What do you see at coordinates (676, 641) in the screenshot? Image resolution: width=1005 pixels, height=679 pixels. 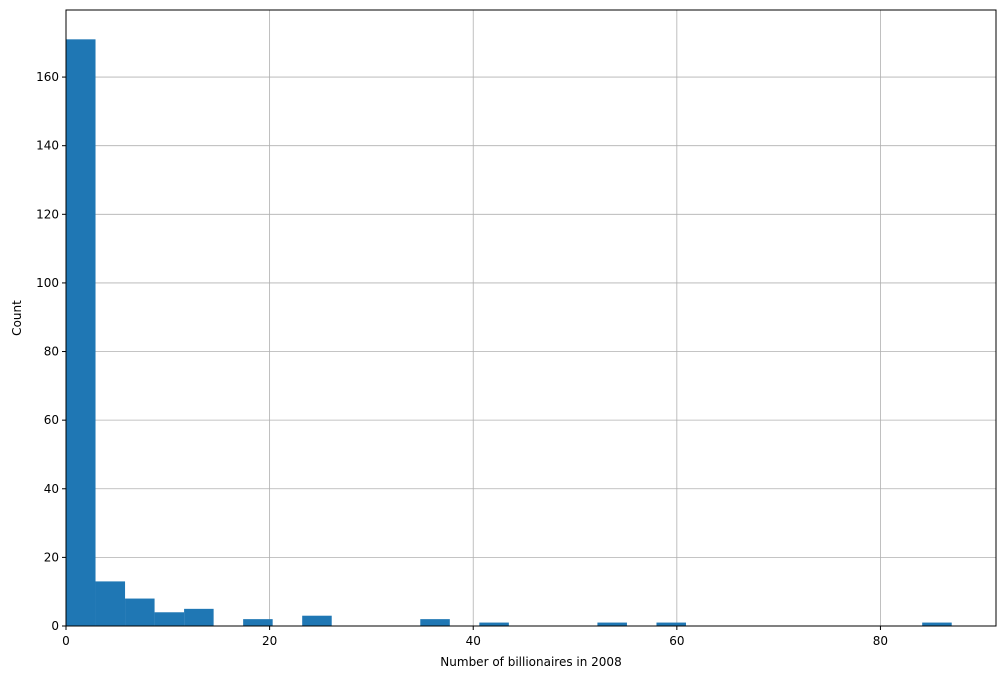 I see `x-tick-label: 60` at bounding box center [676, 641].